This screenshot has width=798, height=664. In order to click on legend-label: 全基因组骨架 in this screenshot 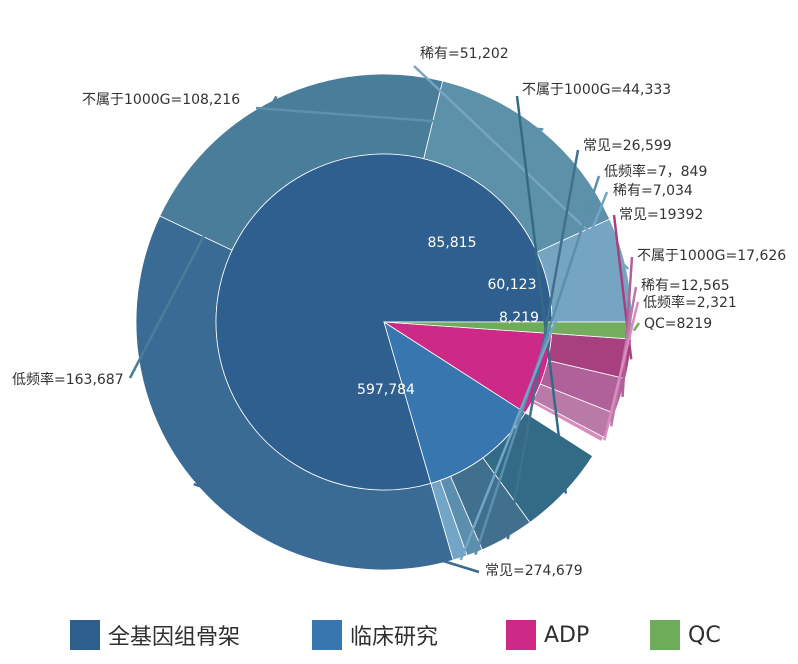, I will do `click(174, 637)`.